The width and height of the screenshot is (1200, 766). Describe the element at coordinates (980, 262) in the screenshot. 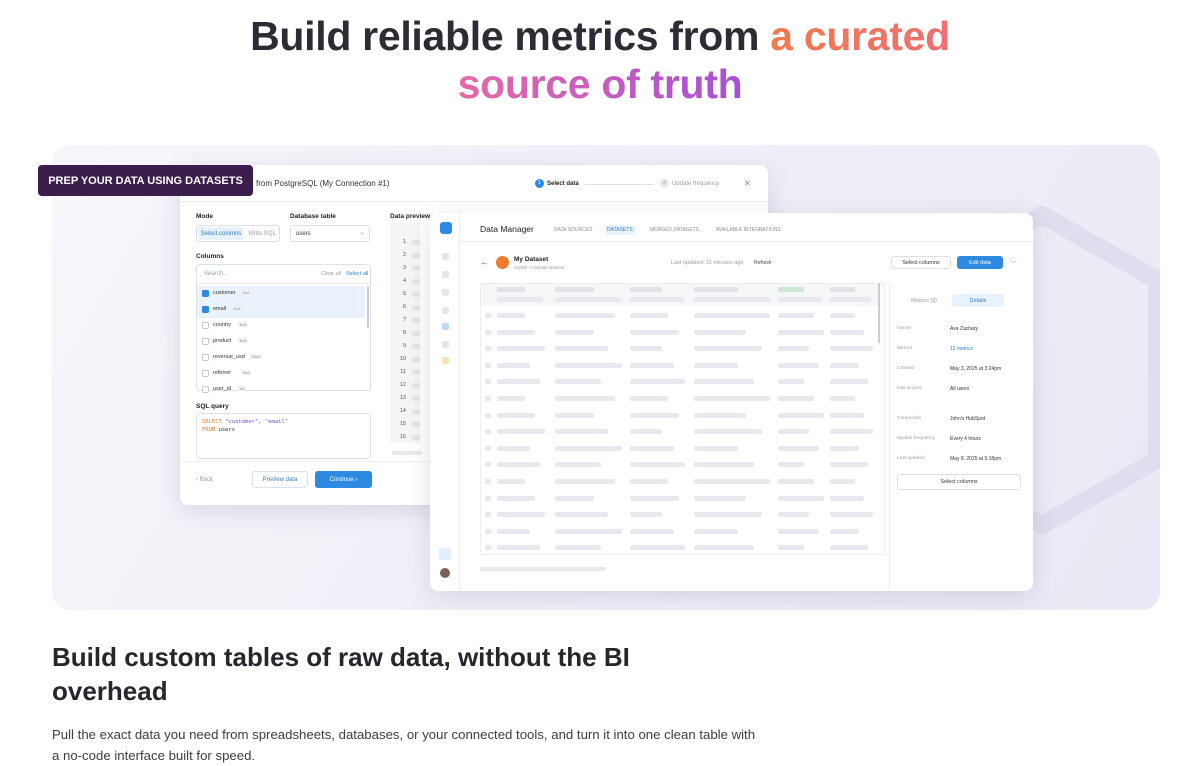

I see `edit-data-button: Edit data` at that location.